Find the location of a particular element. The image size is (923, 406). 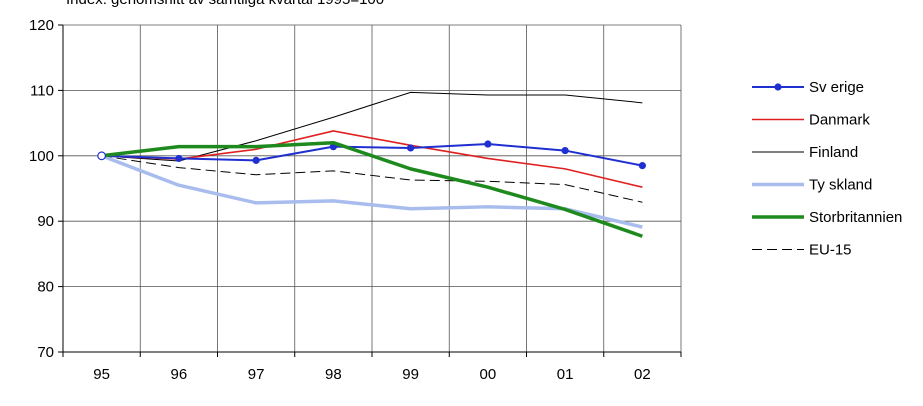

y-tick-label: 90 is located at coordinates (45, 221).